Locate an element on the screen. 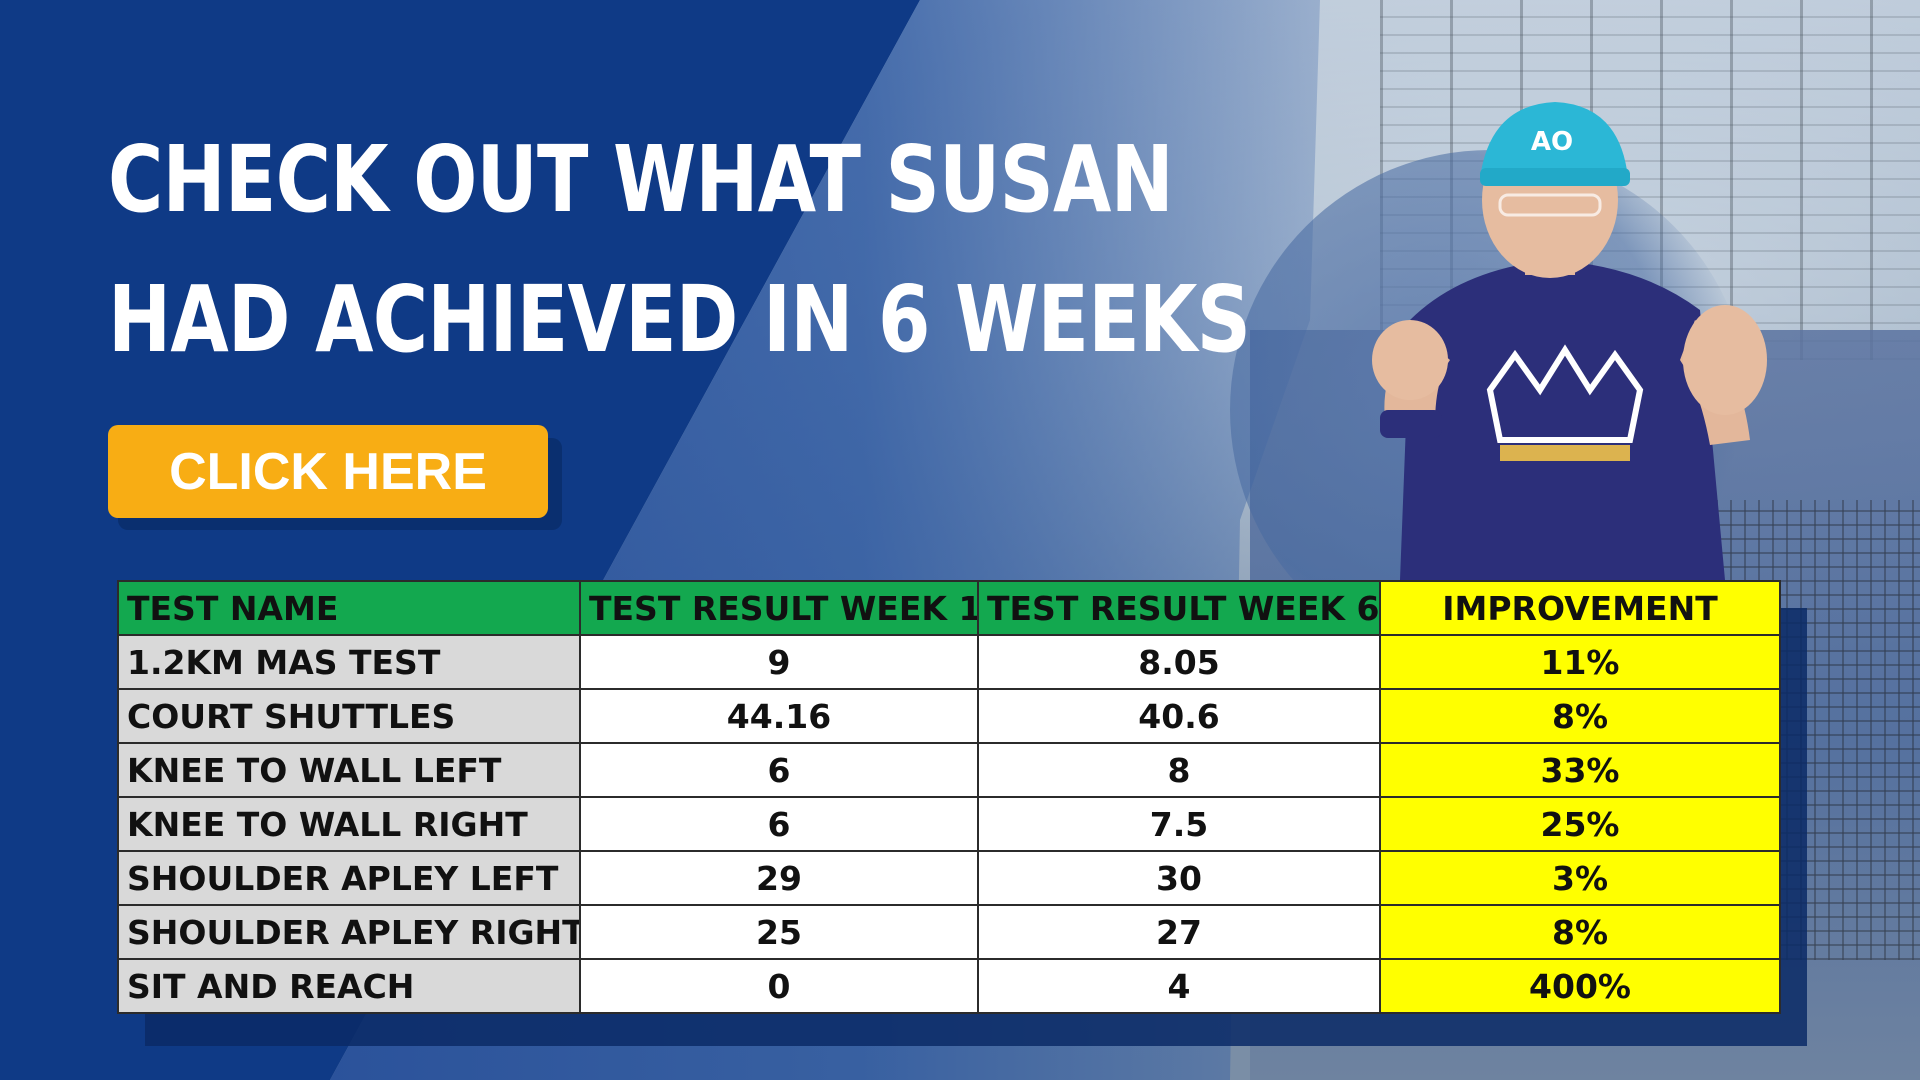 The image size is (1920, 1080). table-row: SHOULDER APLEY LEFT 29 30 3% is located at coordinates (949, 878).